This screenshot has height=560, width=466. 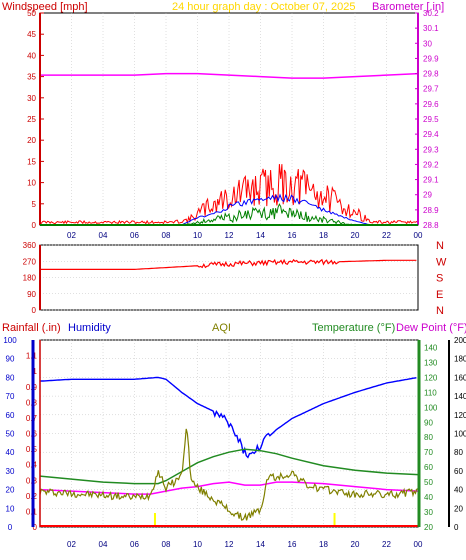 What do you see at coordinates (10, 527) in the screenshot?
I see `humidity-y-tick-label: 0` at bounding box center [10, 527].